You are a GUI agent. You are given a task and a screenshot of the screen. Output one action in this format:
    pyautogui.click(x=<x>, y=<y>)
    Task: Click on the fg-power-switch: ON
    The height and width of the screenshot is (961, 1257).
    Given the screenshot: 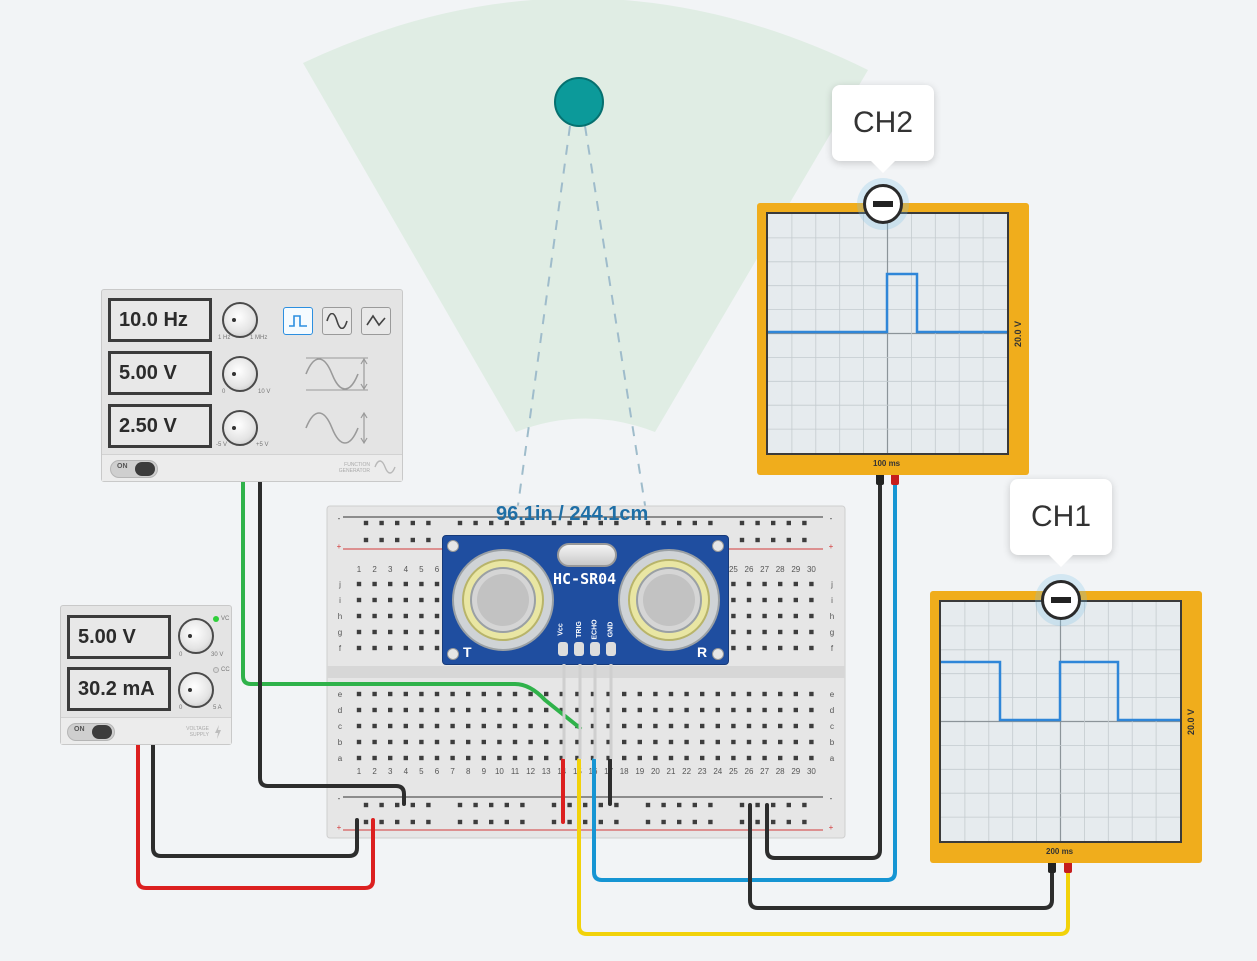 What is the action you would take?
    pyautogui.click(x=134, y=469)
    